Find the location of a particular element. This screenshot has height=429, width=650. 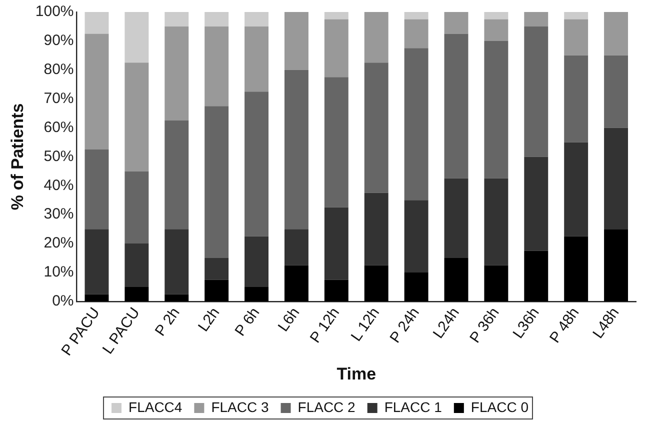

x-tick-label: P 2h is located at coordinates (168, 322).